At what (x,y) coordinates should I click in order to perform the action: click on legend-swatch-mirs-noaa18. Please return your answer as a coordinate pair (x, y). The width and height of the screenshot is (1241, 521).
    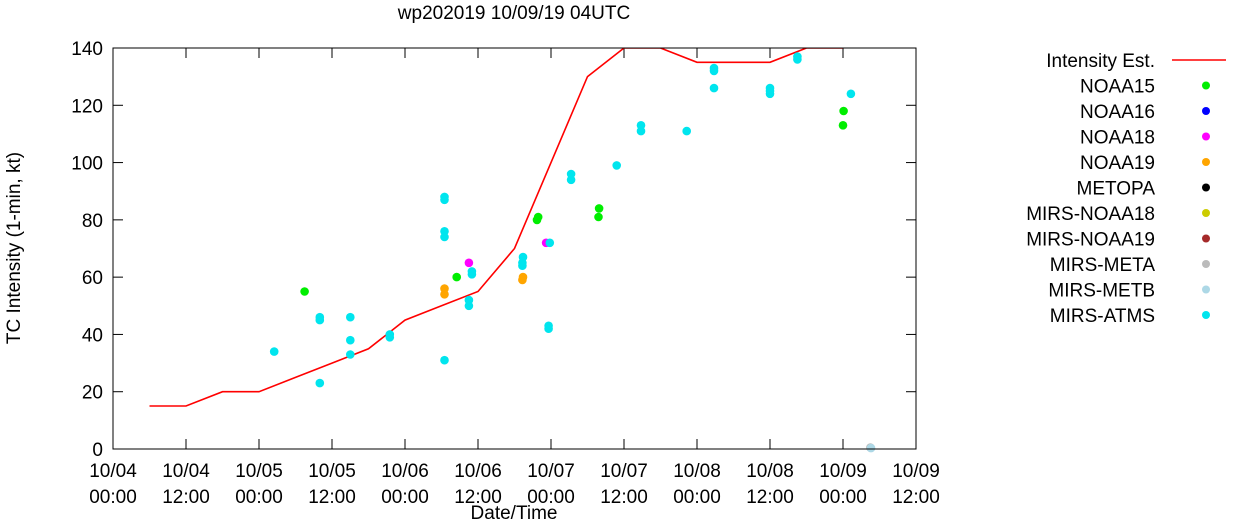
    Looking at the image, I should click on (1206, 213).